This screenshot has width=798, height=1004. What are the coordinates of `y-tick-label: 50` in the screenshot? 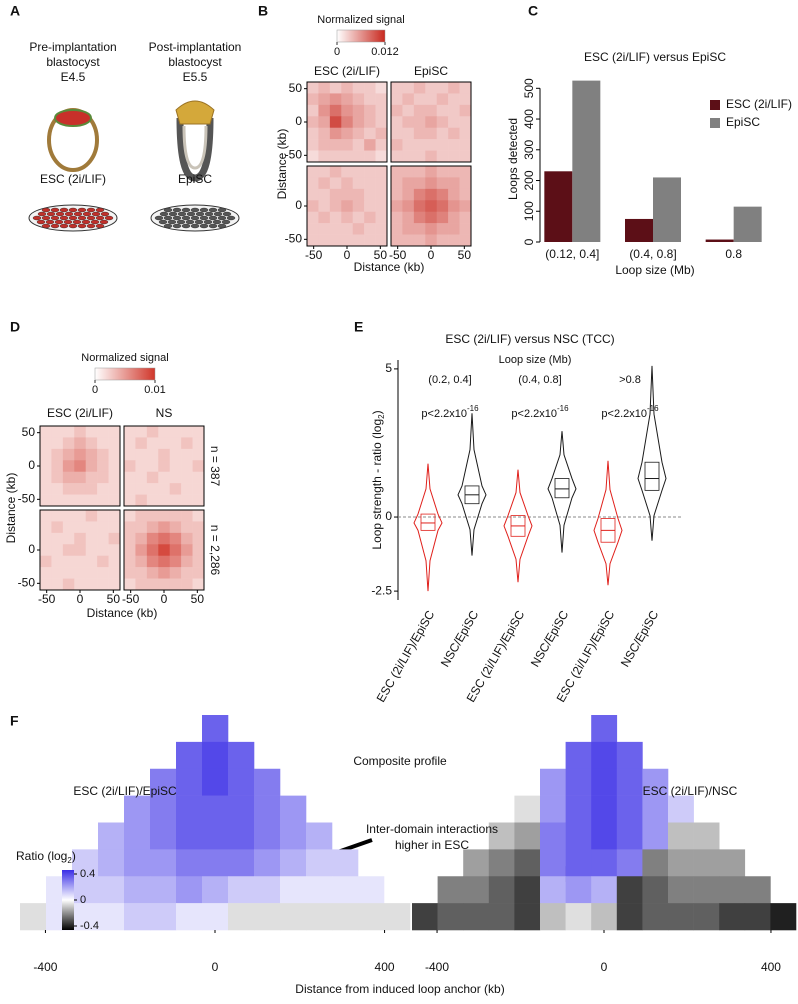 It's located at (296, 88).